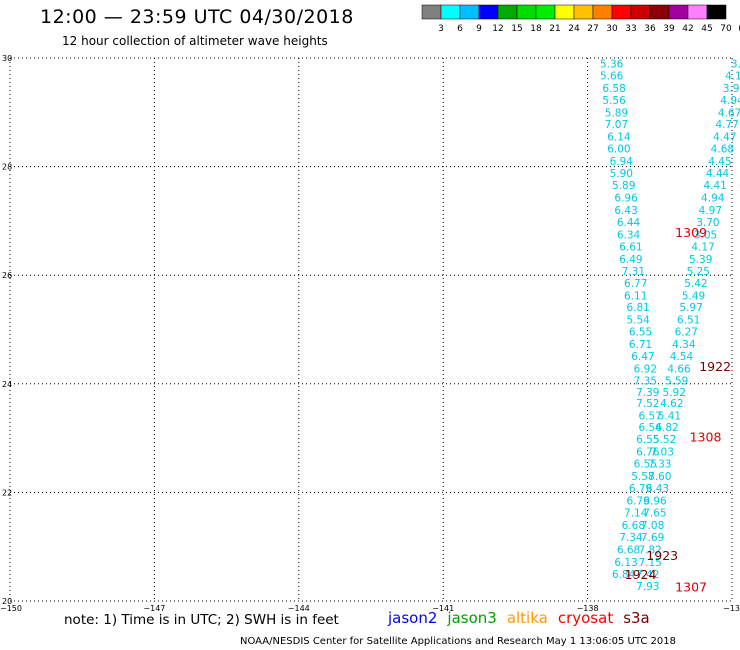  Describe the element at coordinates (7, 492) in the screenshot. I see `y-tick-label: 22` at that location.